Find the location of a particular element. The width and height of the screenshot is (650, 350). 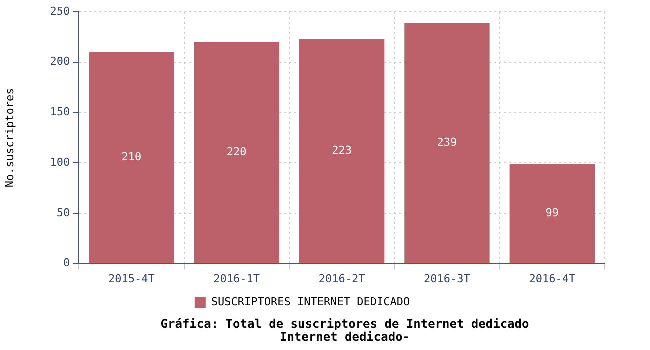

data-label: 239 is located at coordinates (447, 143).